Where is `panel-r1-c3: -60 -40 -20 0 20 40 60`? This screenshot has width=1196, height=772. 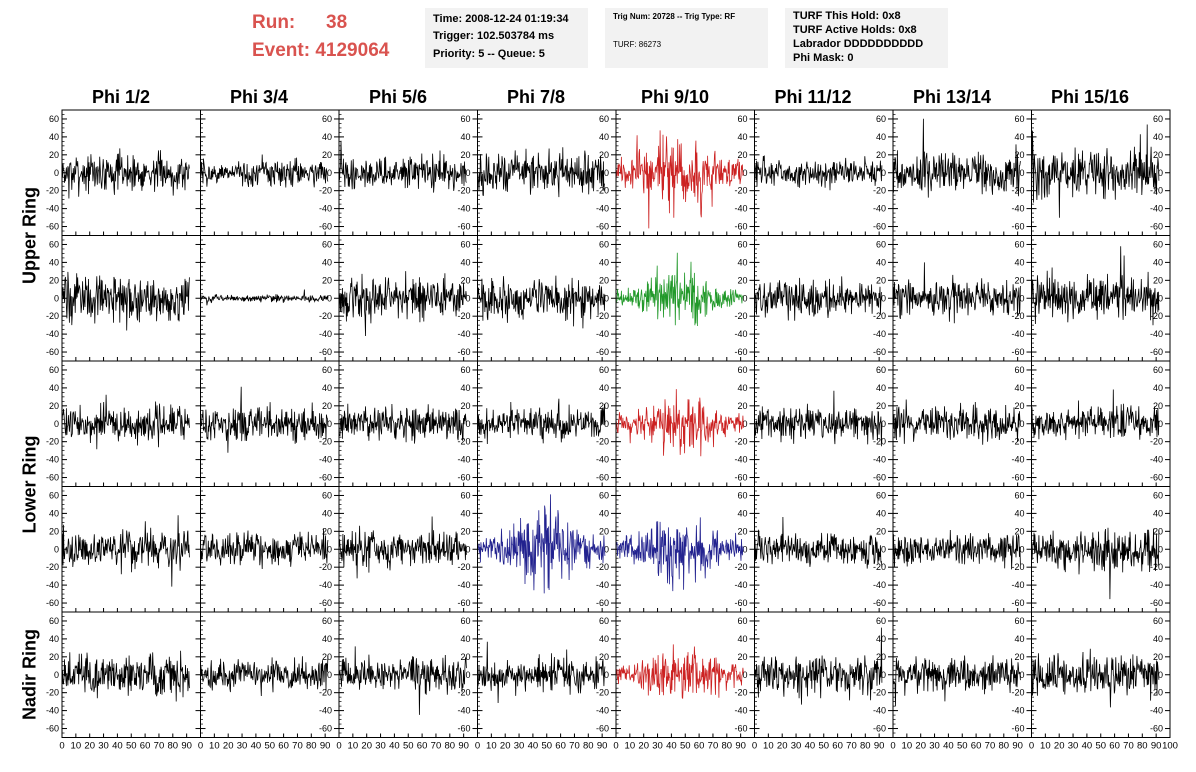
panel-r1-c3: -60 -40 -20 0 20 40 60 is located at coordinates (547, 298).